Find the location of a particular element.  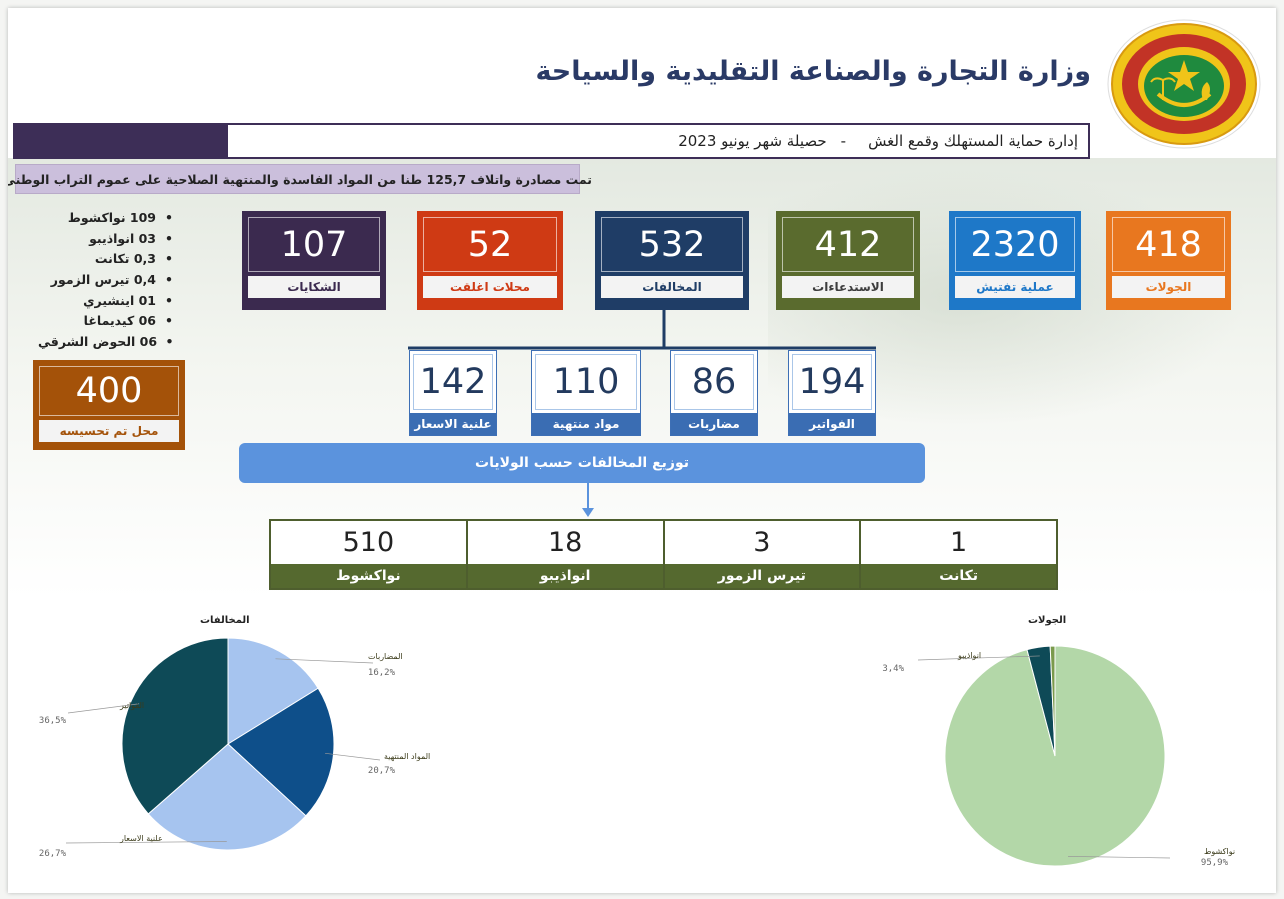

region-item: 109 نواكشوط is located at coordinates (108, 217).